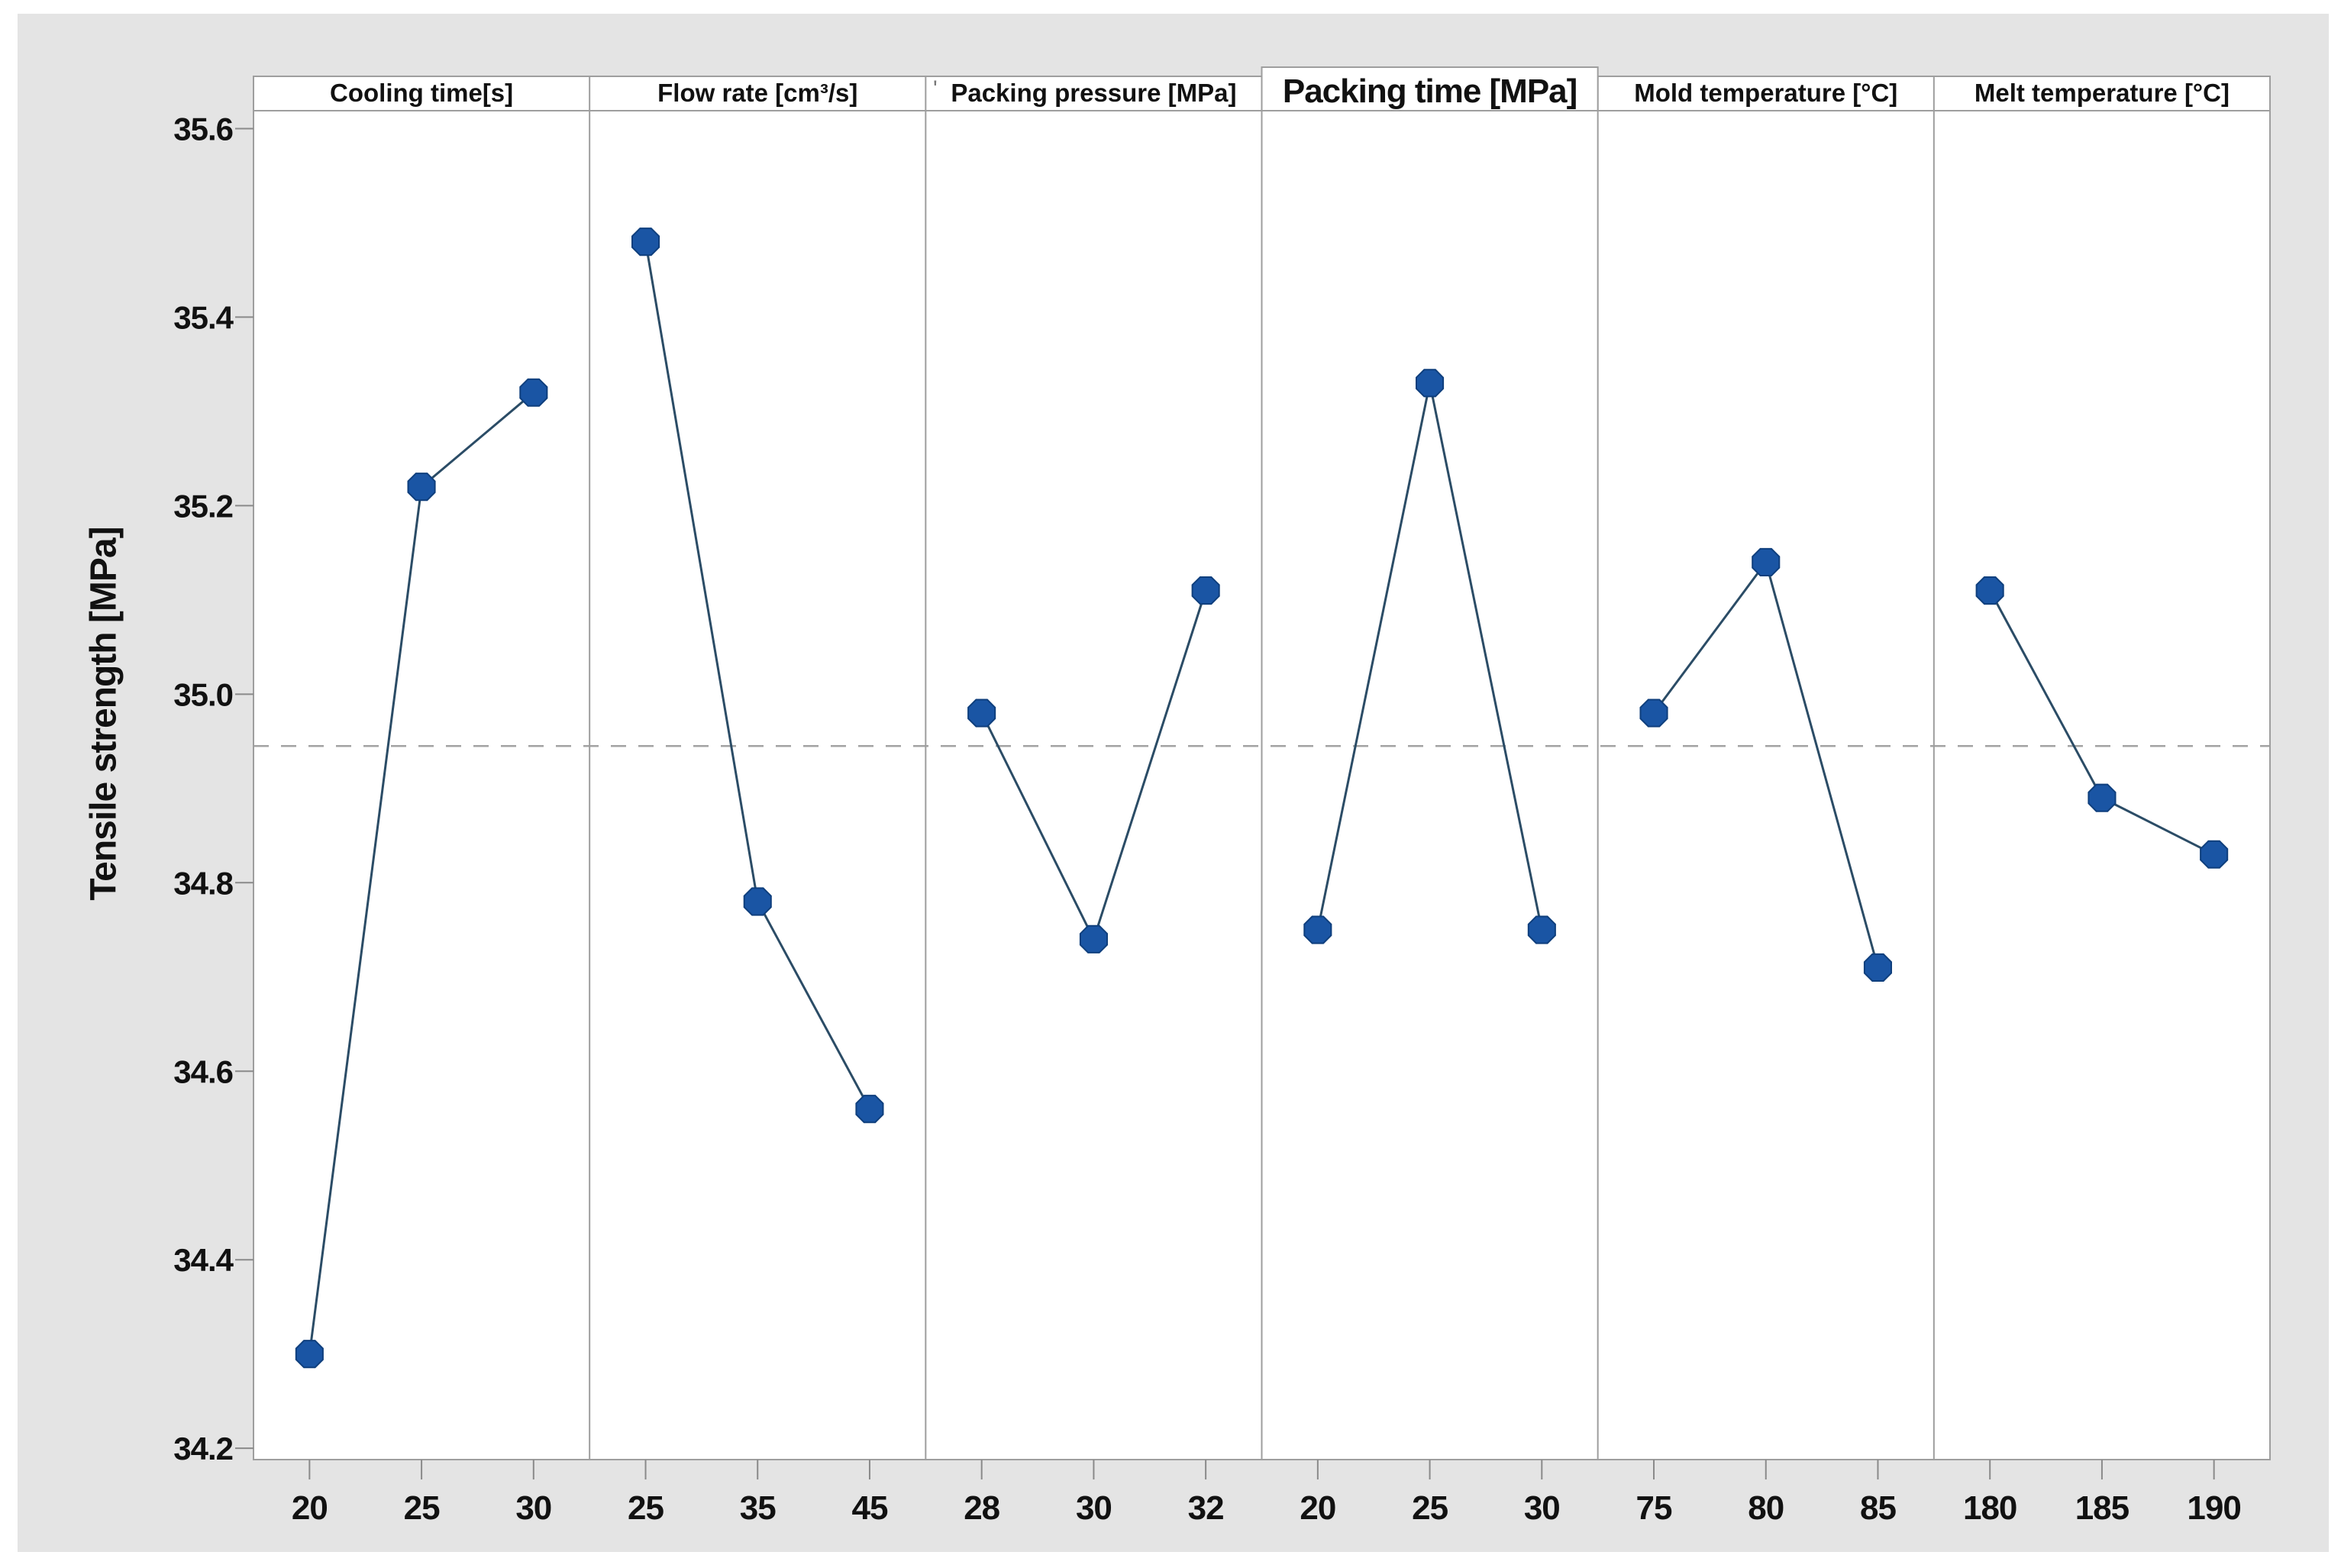  What do you see at coordinates (1878, 1508) in the screenshot?
I see `x-tick-label-85: 85` at bounding box center [1878, 1508].